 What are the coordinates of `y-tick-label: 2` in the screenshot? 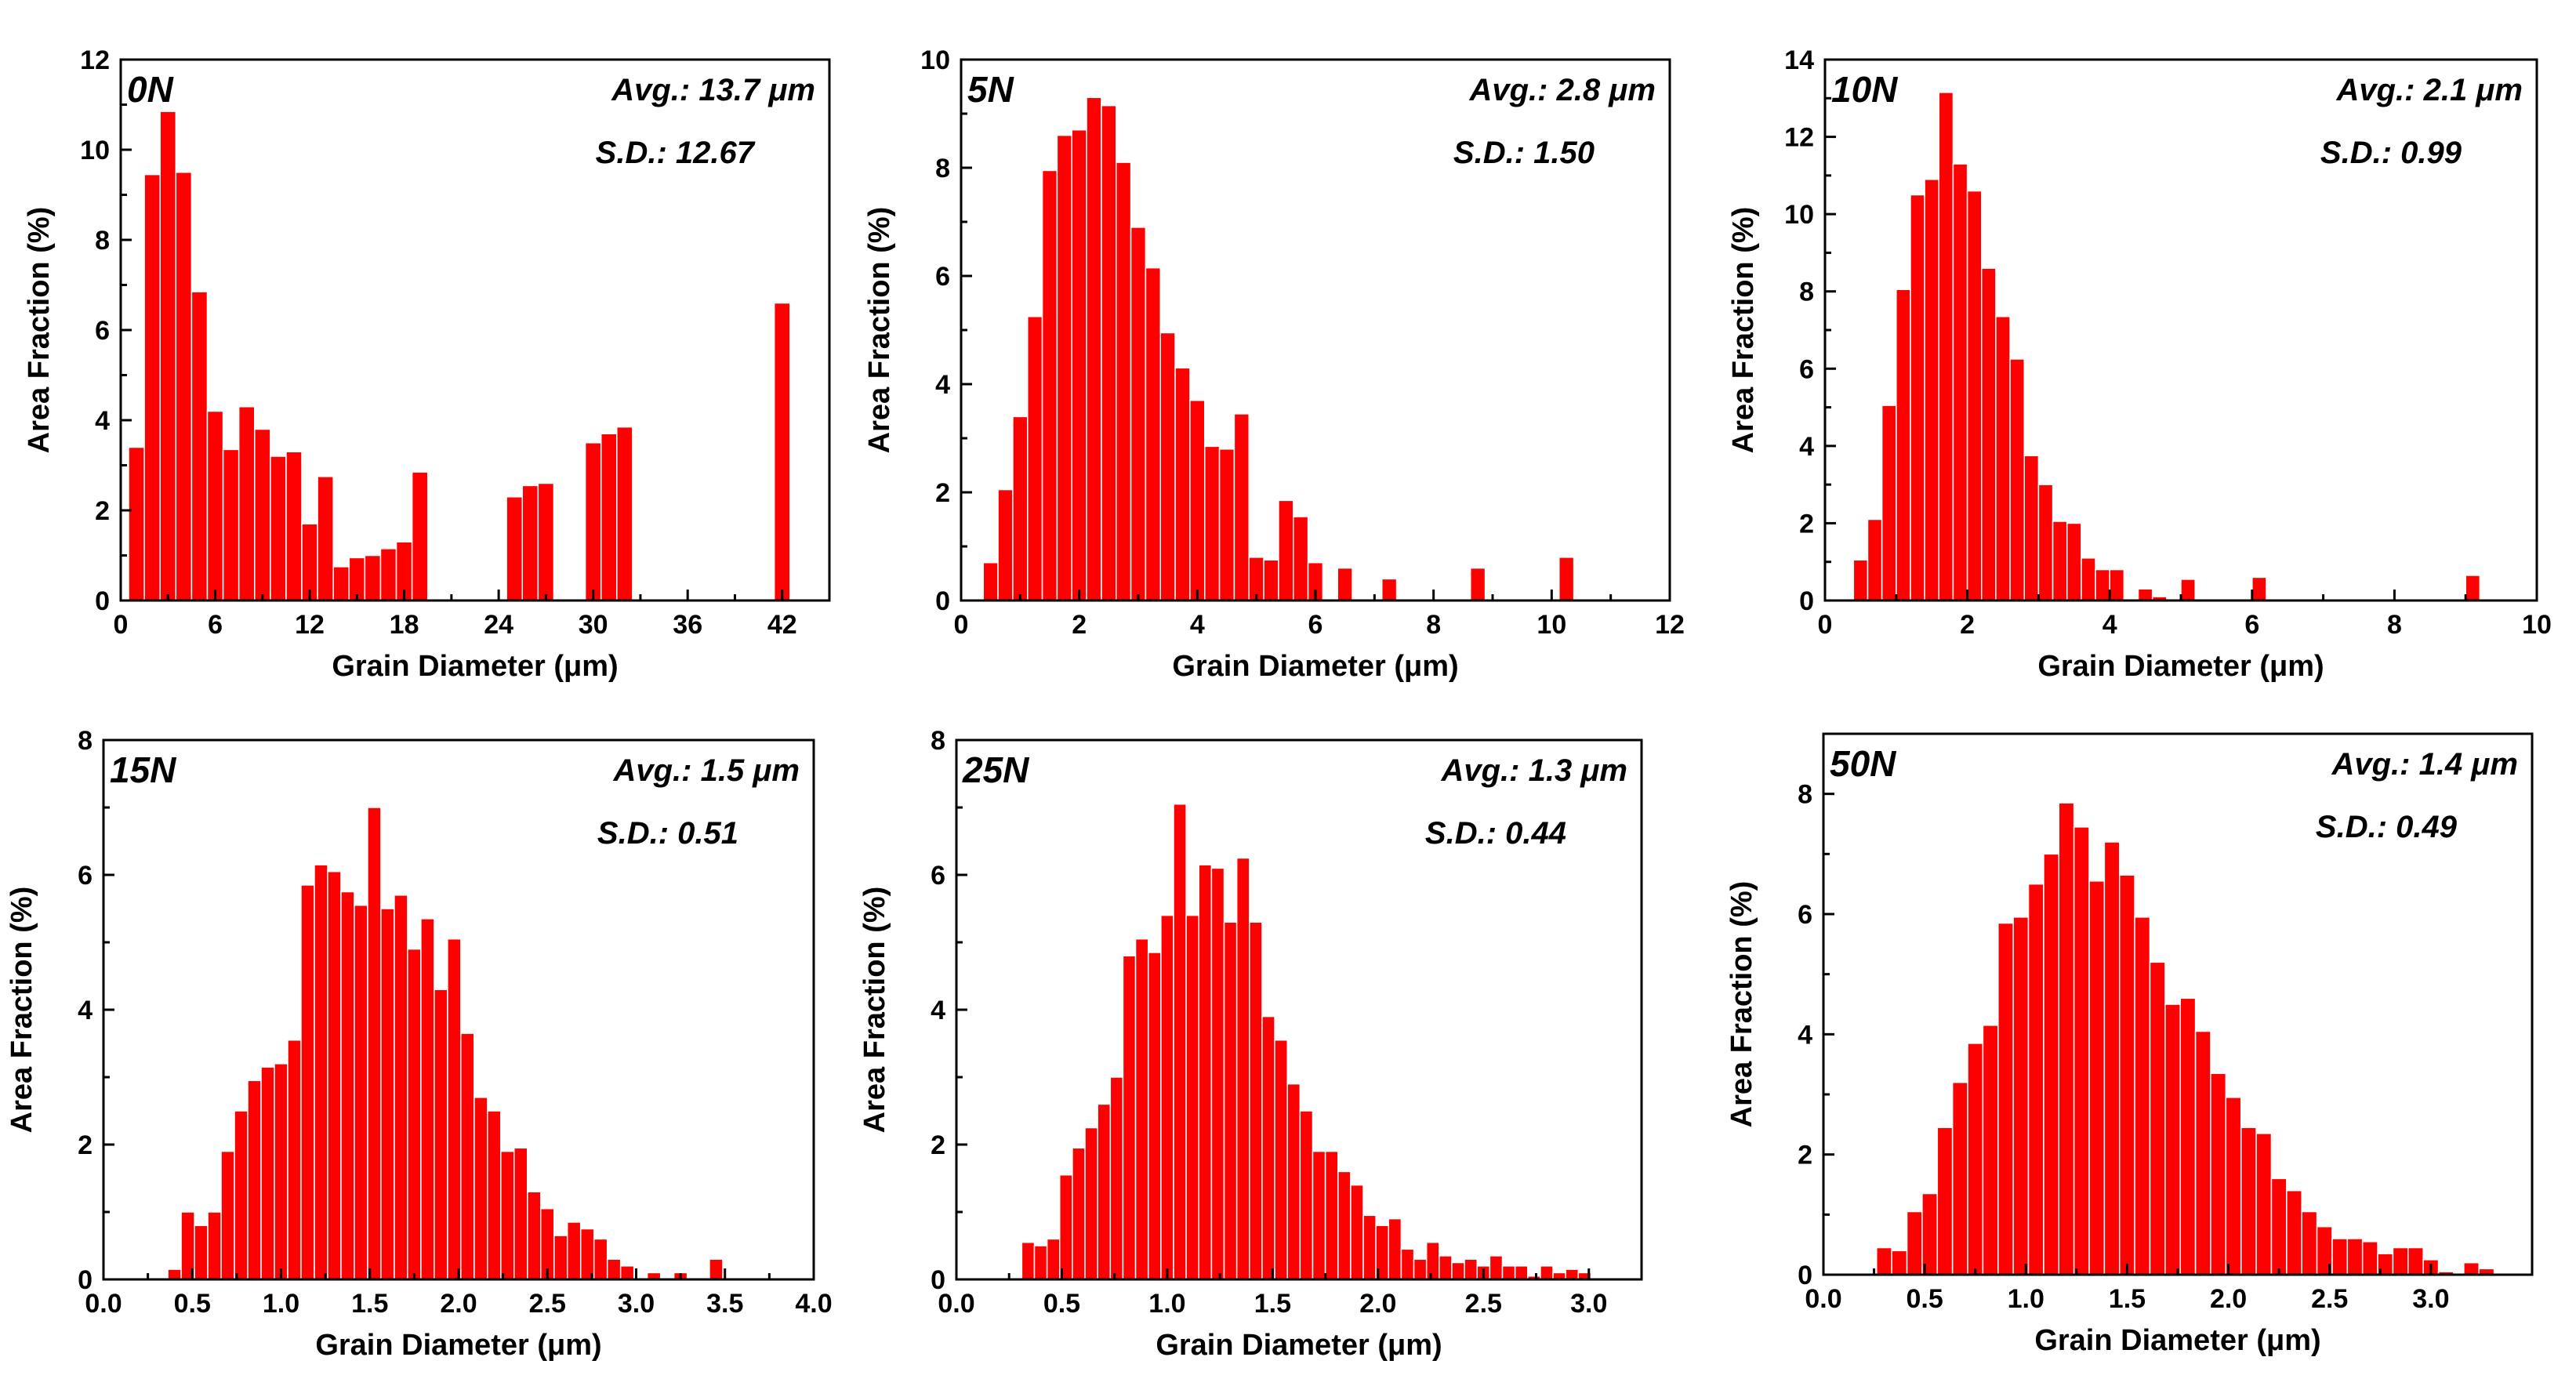 It's located at (1805, 1155).